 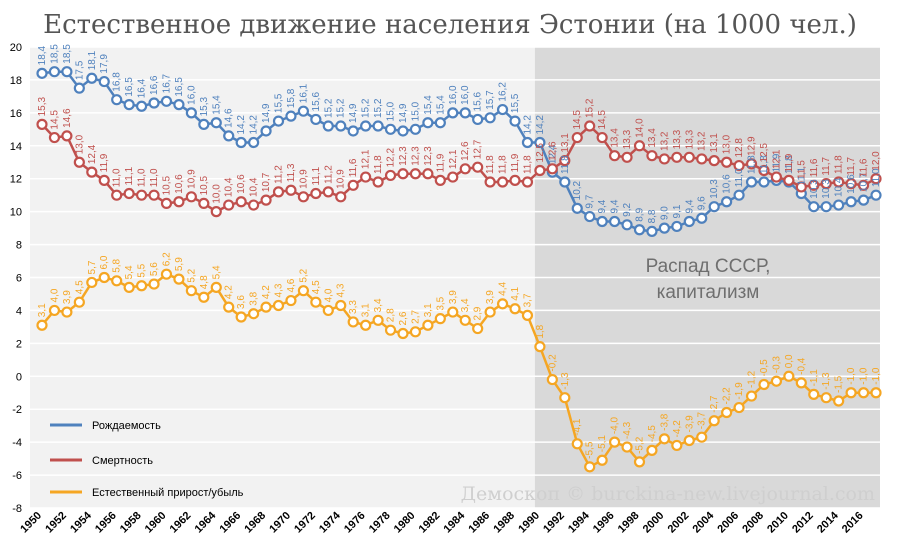 I want to click on data-label-natural-change: -5,5, so click(x=590, y=450).